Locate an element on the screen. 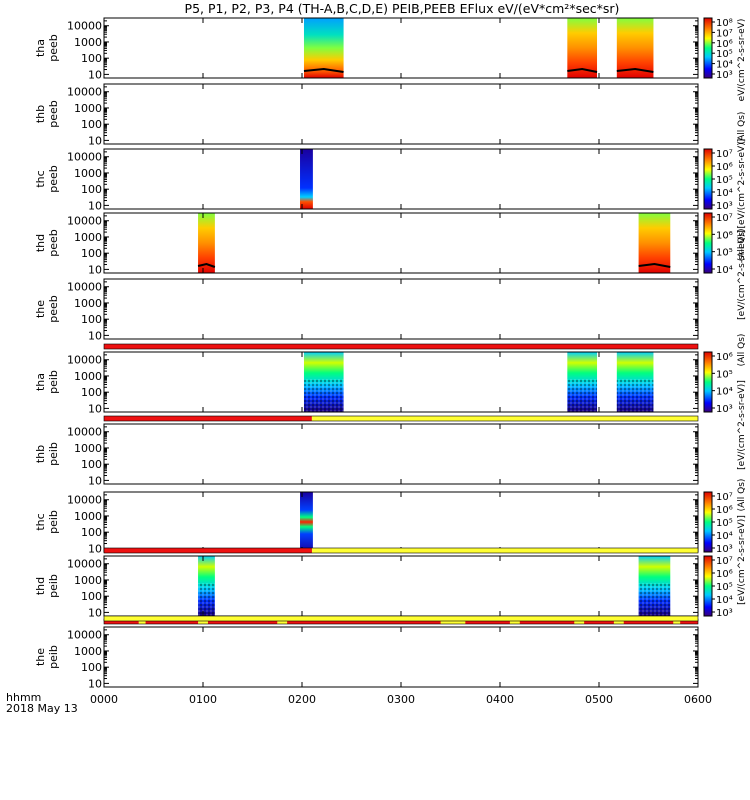 This screenshot has width=750, height=800. x-tick-label: 0500 is located at coordinates (599, 699).